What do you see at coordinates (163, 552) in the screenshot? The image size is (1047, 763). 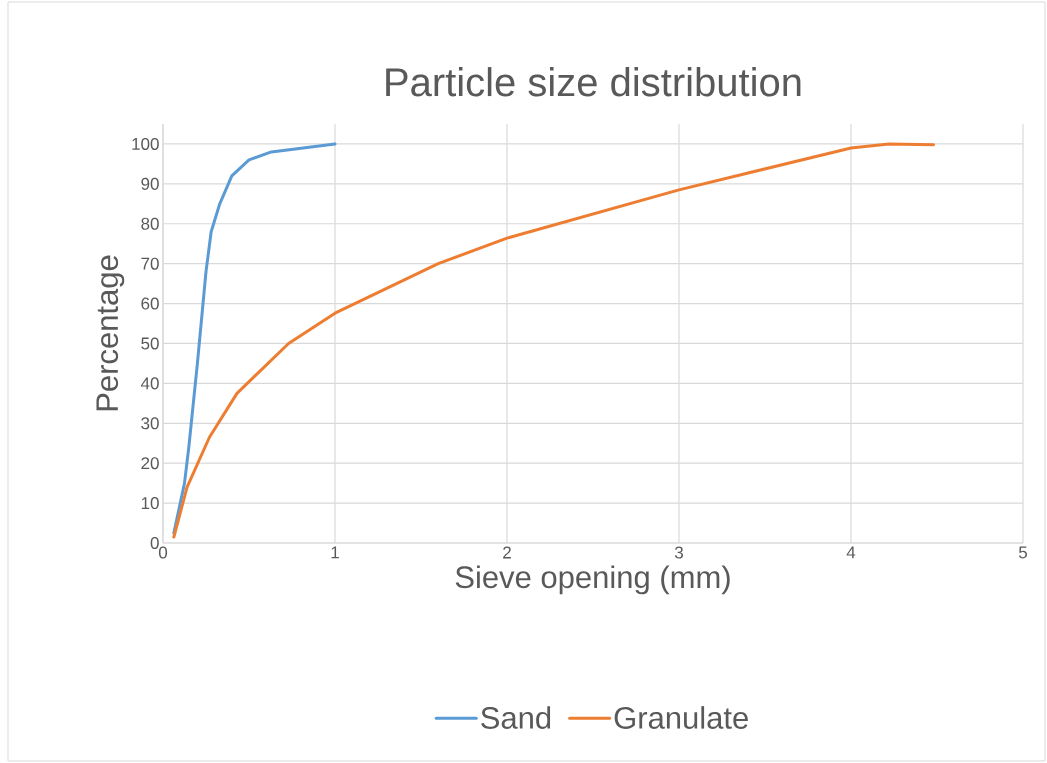 I see `x-tick-label: 0` at bounding box center [163, 552].